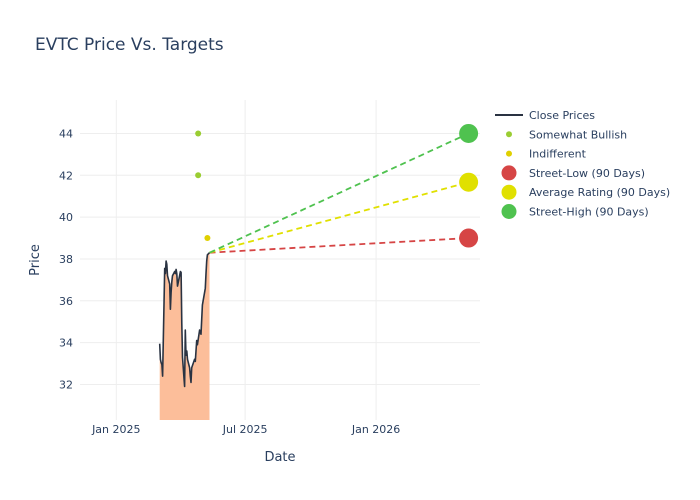  Describe the element at coordinates (207, 238) in the screenshot. I see `indifferent-point` at that location.